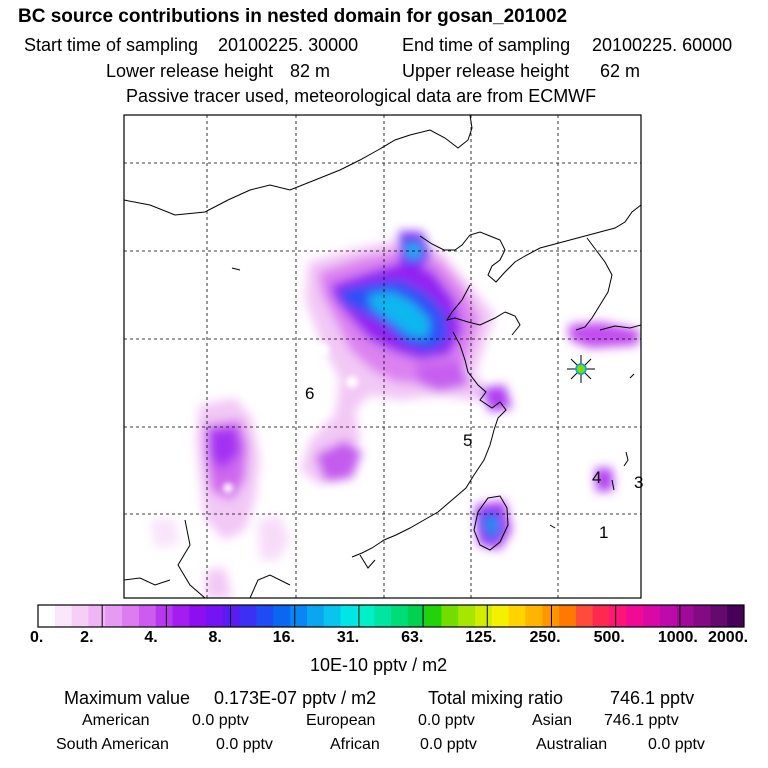  I want to click on region-label-4: 4, so click(596, 477).